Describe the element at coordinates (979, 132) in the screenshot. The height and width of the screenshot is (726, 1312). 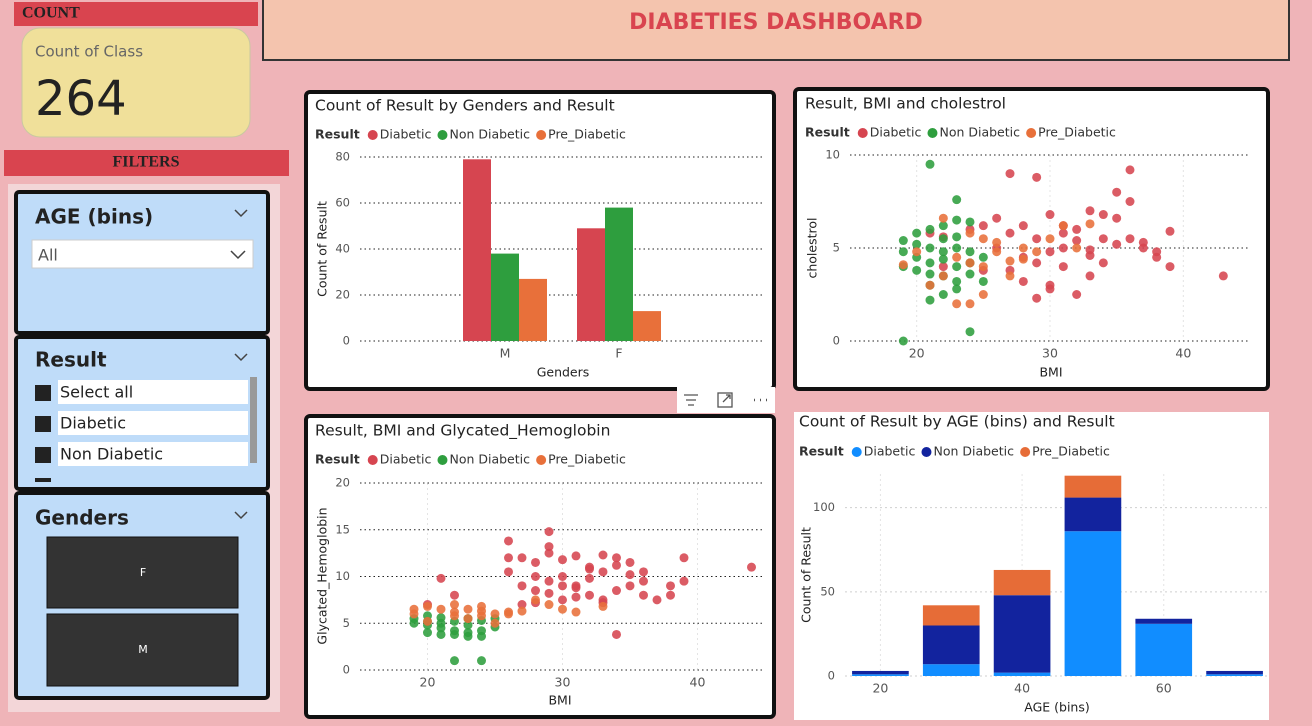
I see `legend-label: Non Diabetic` at that location.